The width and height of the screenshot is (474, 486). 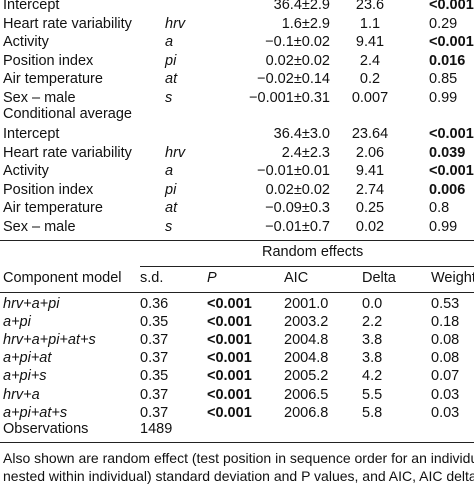 What do you see at coordinates (297, 227) in the screenshot?
I see `effect-estimate: −0.01±0.7` at bounding box center [297, 227].